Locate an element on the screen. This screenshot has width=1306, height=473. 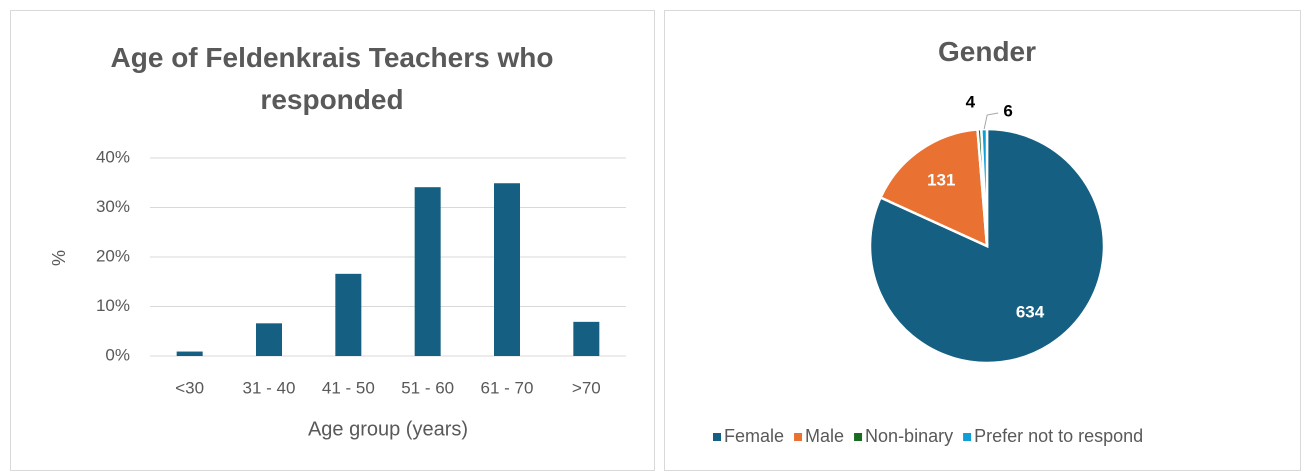
y-axis-label: % is located at coordinates (59, 258).